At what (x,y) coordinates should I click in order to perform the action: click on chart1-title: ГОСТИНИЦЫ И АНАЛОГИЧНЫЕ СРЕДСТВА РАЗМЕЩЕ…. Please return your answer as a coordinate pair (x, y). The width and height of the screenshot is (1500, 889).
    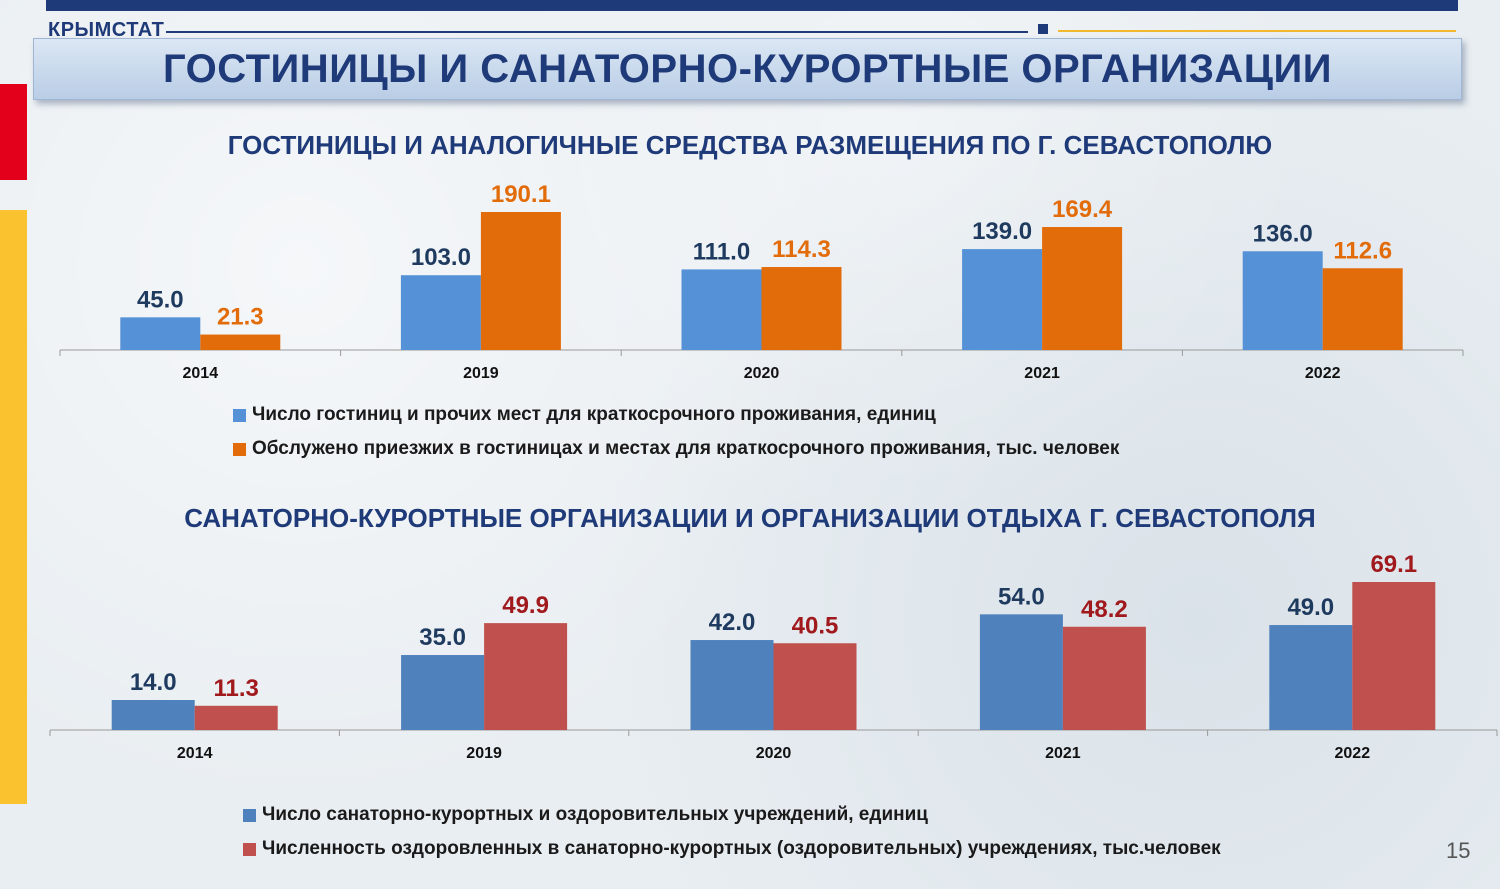
    Looking at the image, I should click on (750, 145).